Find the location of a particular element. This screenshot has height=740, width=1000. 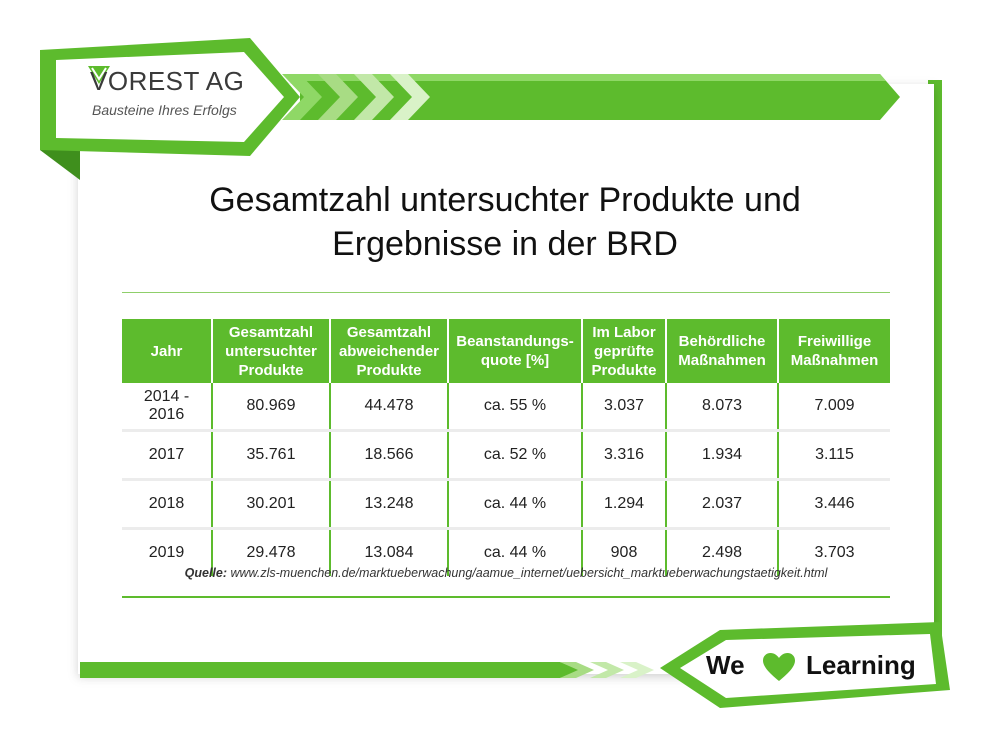

table-cell: 2014 - 2016 is located at coordinates (167, 407).